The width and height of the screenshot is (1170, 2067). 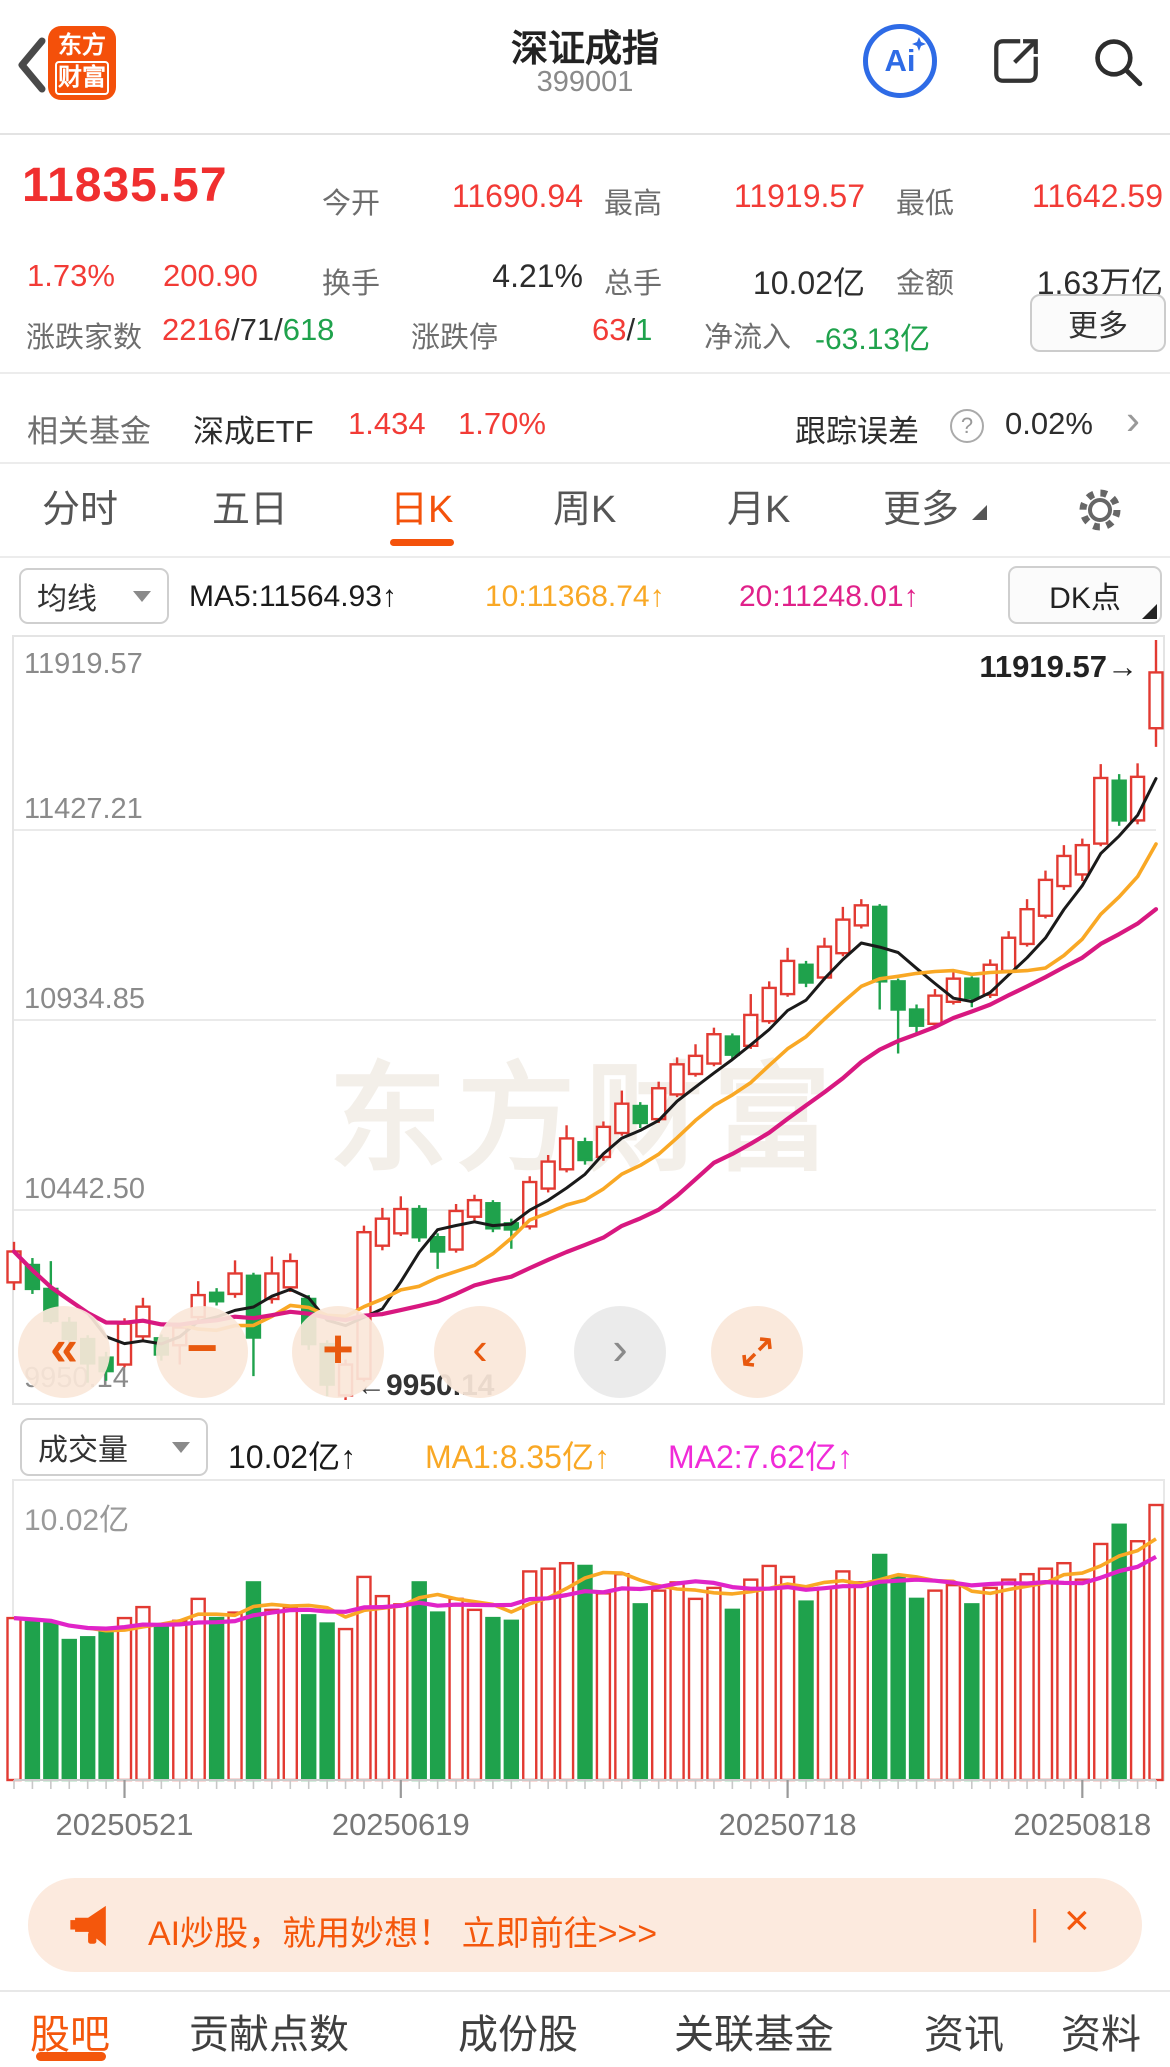 I want to click on tab-5day: 五日, so click(x=250, y=510).